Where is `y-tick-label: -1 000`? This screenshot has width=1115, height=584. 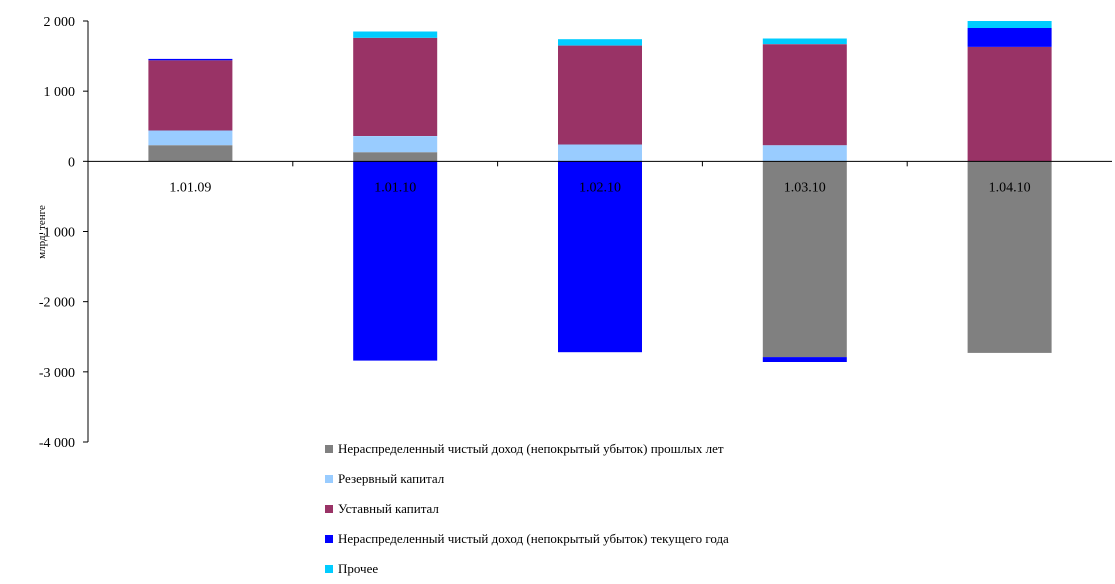
y-tick-label: -1 000 is located at coordinates (57, 233).